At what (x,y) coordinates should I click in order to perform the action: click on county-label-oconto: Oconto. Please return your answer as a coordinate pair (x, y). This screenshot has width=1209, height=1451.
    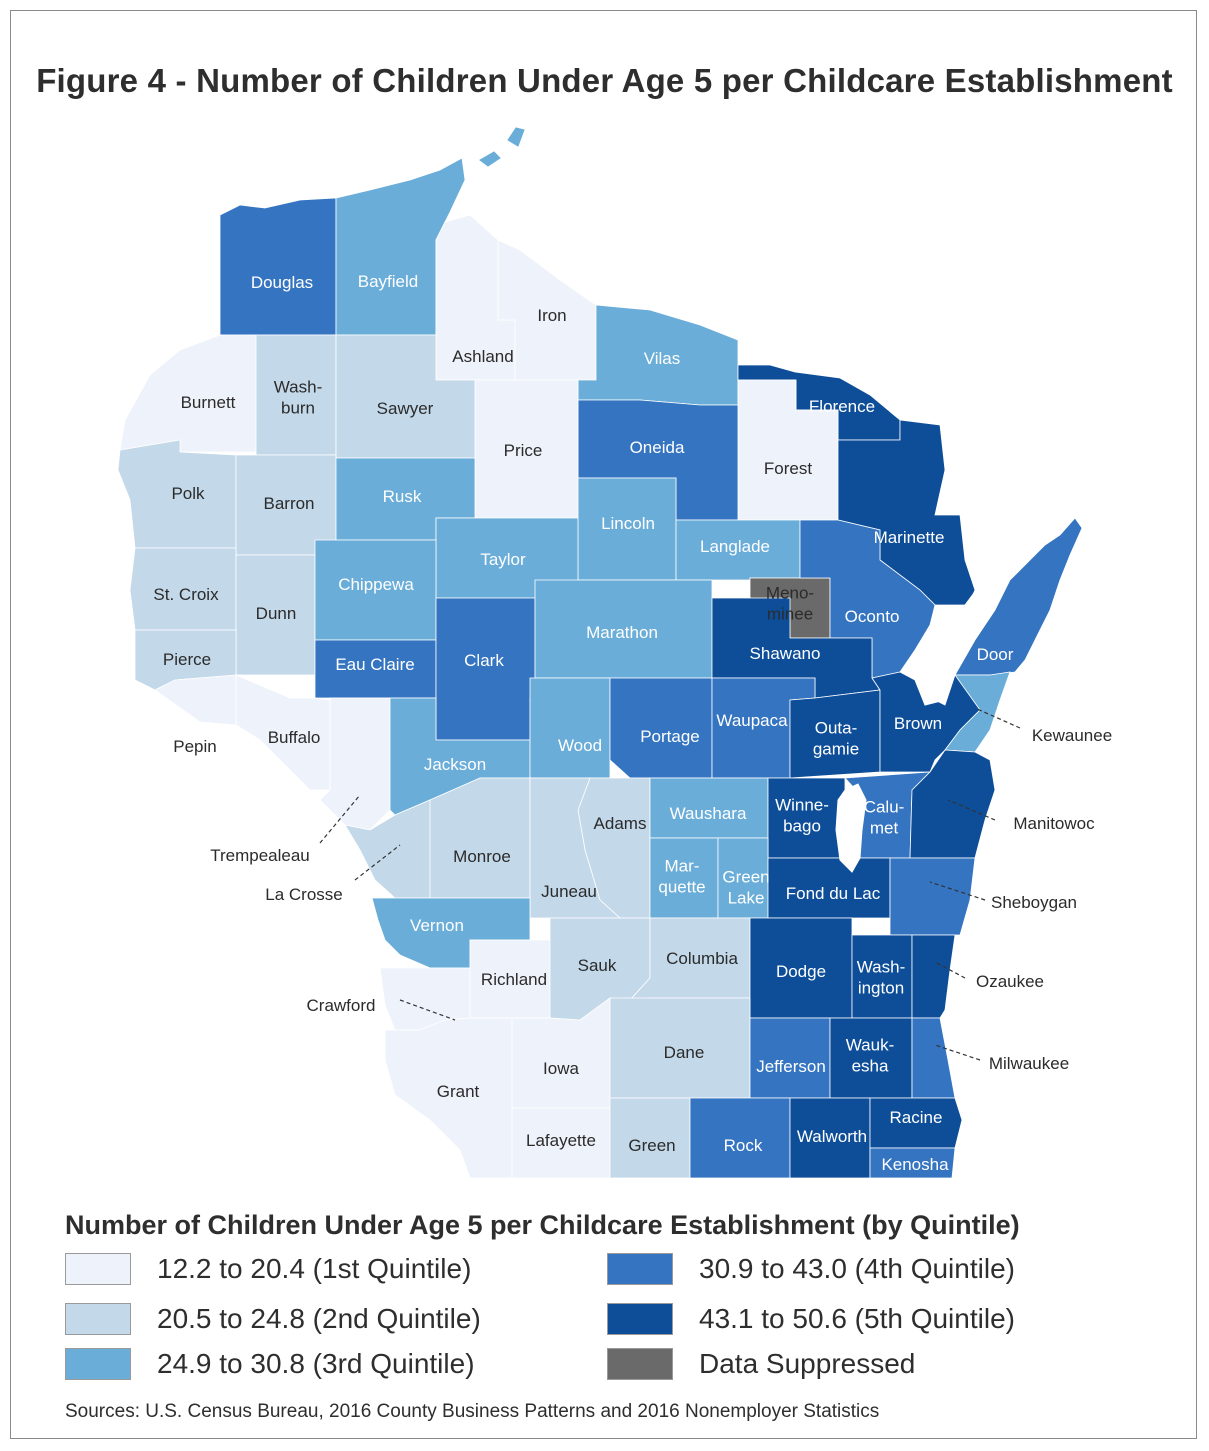
    Looking at the image, I should click on (872, 616).